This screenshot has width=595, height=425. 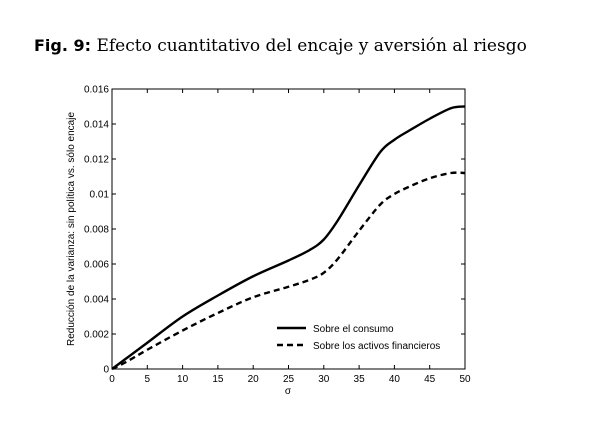 What do you see at coordinates (96, 265) in the screenshot?
I see `y-tick-label: 0.006` at bounding box center [96, 265].